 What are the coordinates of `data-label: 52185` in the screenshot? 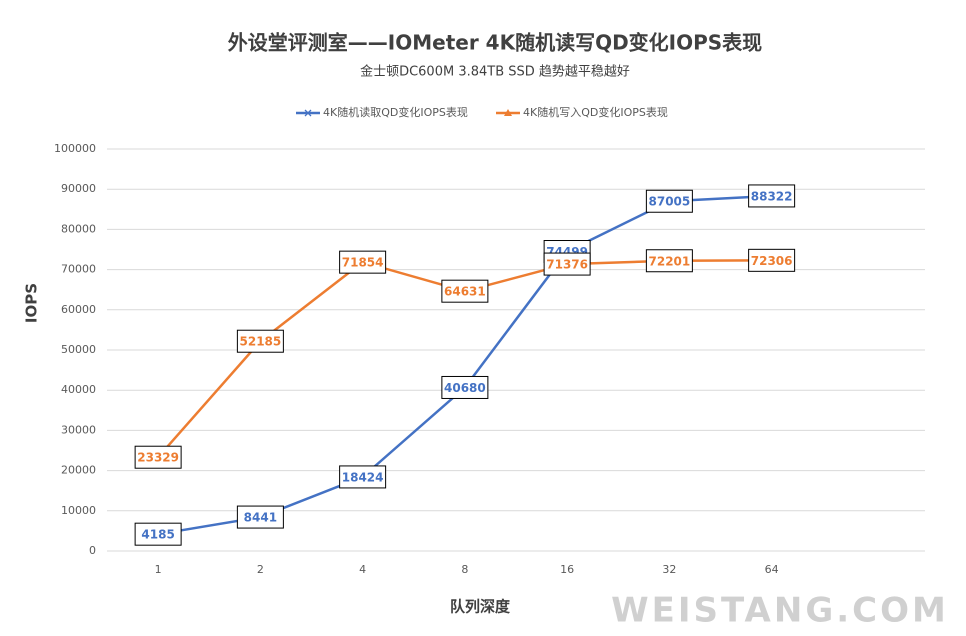 It's located at (261, 342).